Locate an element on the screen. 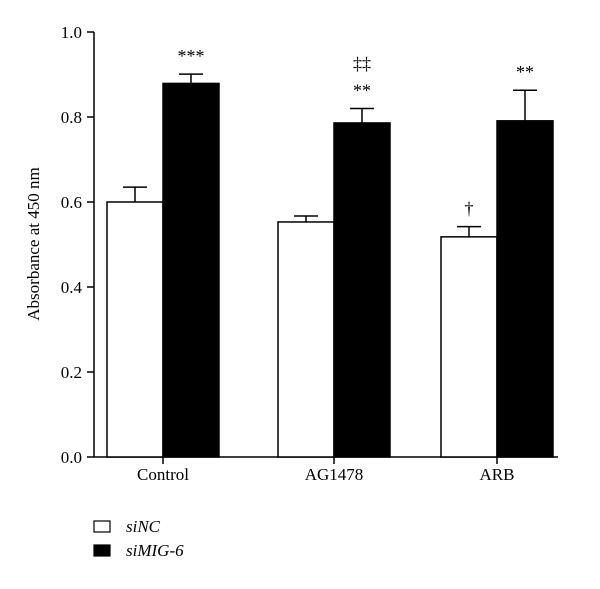 The width and height of the screenshot is (600, 589). x-tick-label: ARB is located at coordinates (497, 474).